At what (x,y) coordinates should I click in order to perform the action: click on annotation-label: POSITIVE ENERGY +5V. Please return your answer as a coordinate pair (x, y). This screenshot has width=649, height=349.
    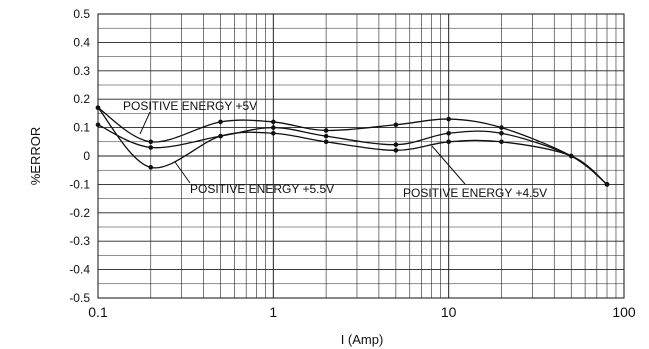
    Looking at the image, I should click on (190, 106).